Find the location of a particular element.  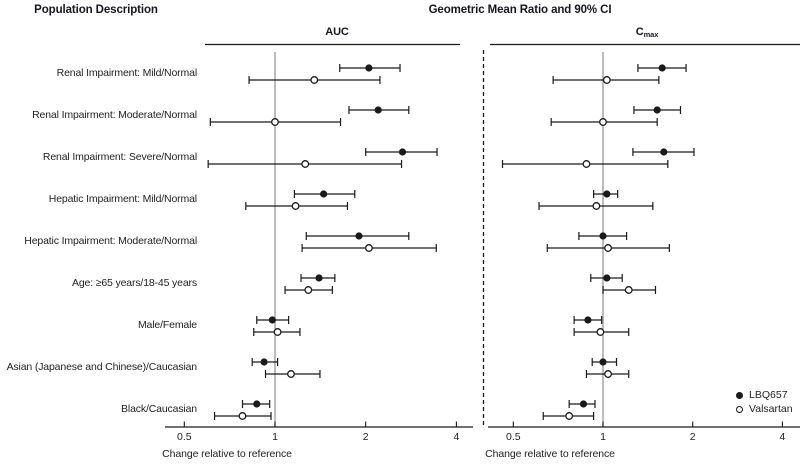

axis-caption-auc: Change relative to reference is located at coordinates (227, 454).